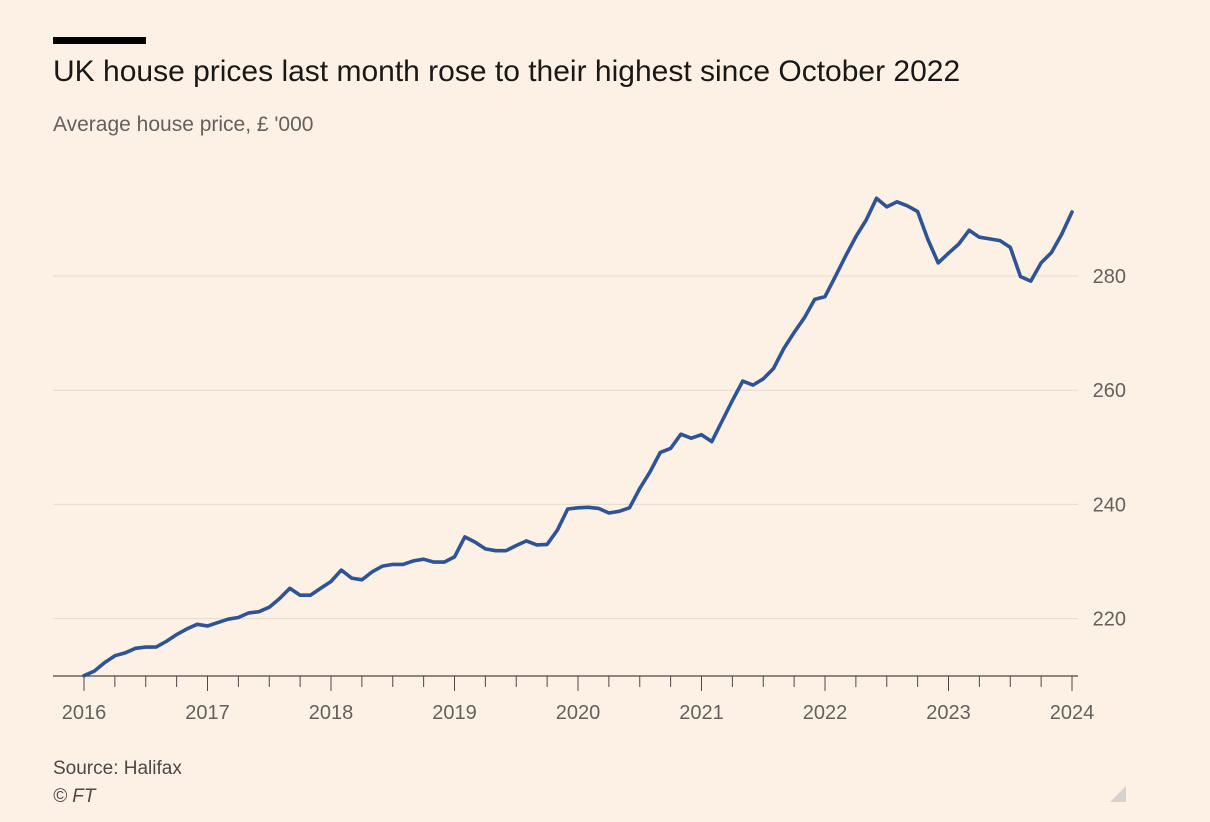 This screenshot has width=1210, height=822. Describe the element at coordinates (207, 713) in the screenshot. I see `x-tick-label-2017: 2017` at that location.